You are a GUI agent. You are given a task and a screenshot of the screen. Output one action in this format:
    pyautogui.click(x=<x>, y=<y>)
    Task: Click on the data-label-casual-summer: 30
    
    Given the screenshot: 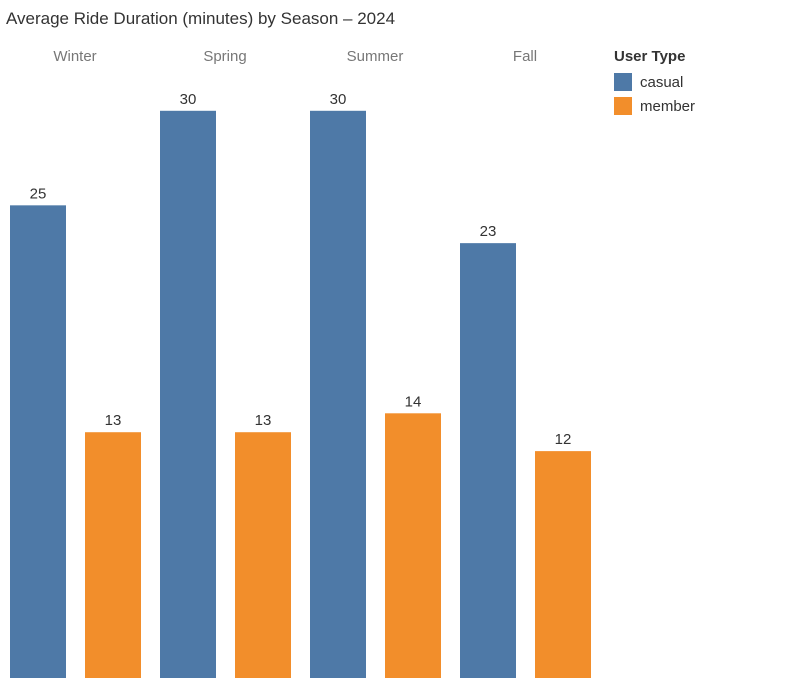 What is the action you would take?
    pyautogui.click(x=338, y=99)
    